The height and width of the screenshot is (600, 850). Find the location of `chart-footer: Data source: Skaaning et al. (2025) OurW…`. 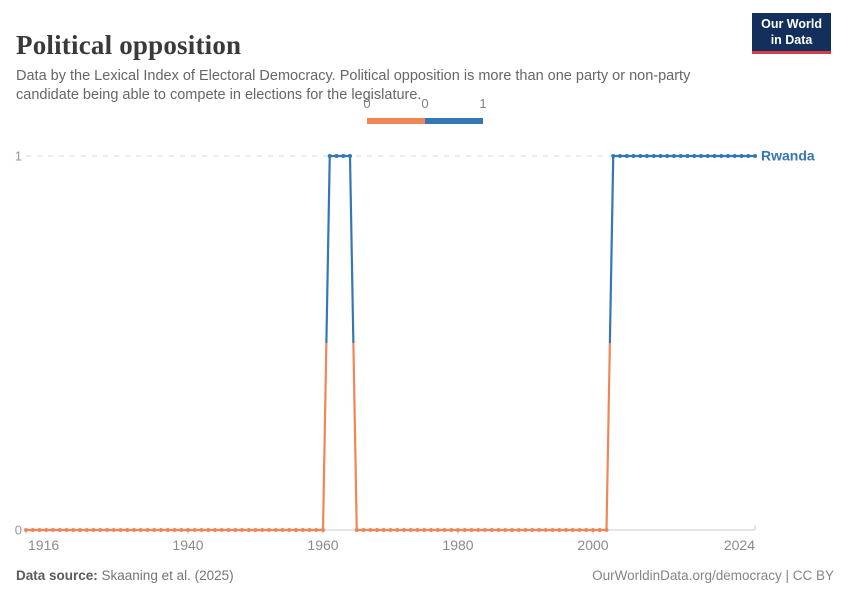

chart-footer: Data source: Skaaning et al. (2025) OurW… is located at coordinates (425, 575).